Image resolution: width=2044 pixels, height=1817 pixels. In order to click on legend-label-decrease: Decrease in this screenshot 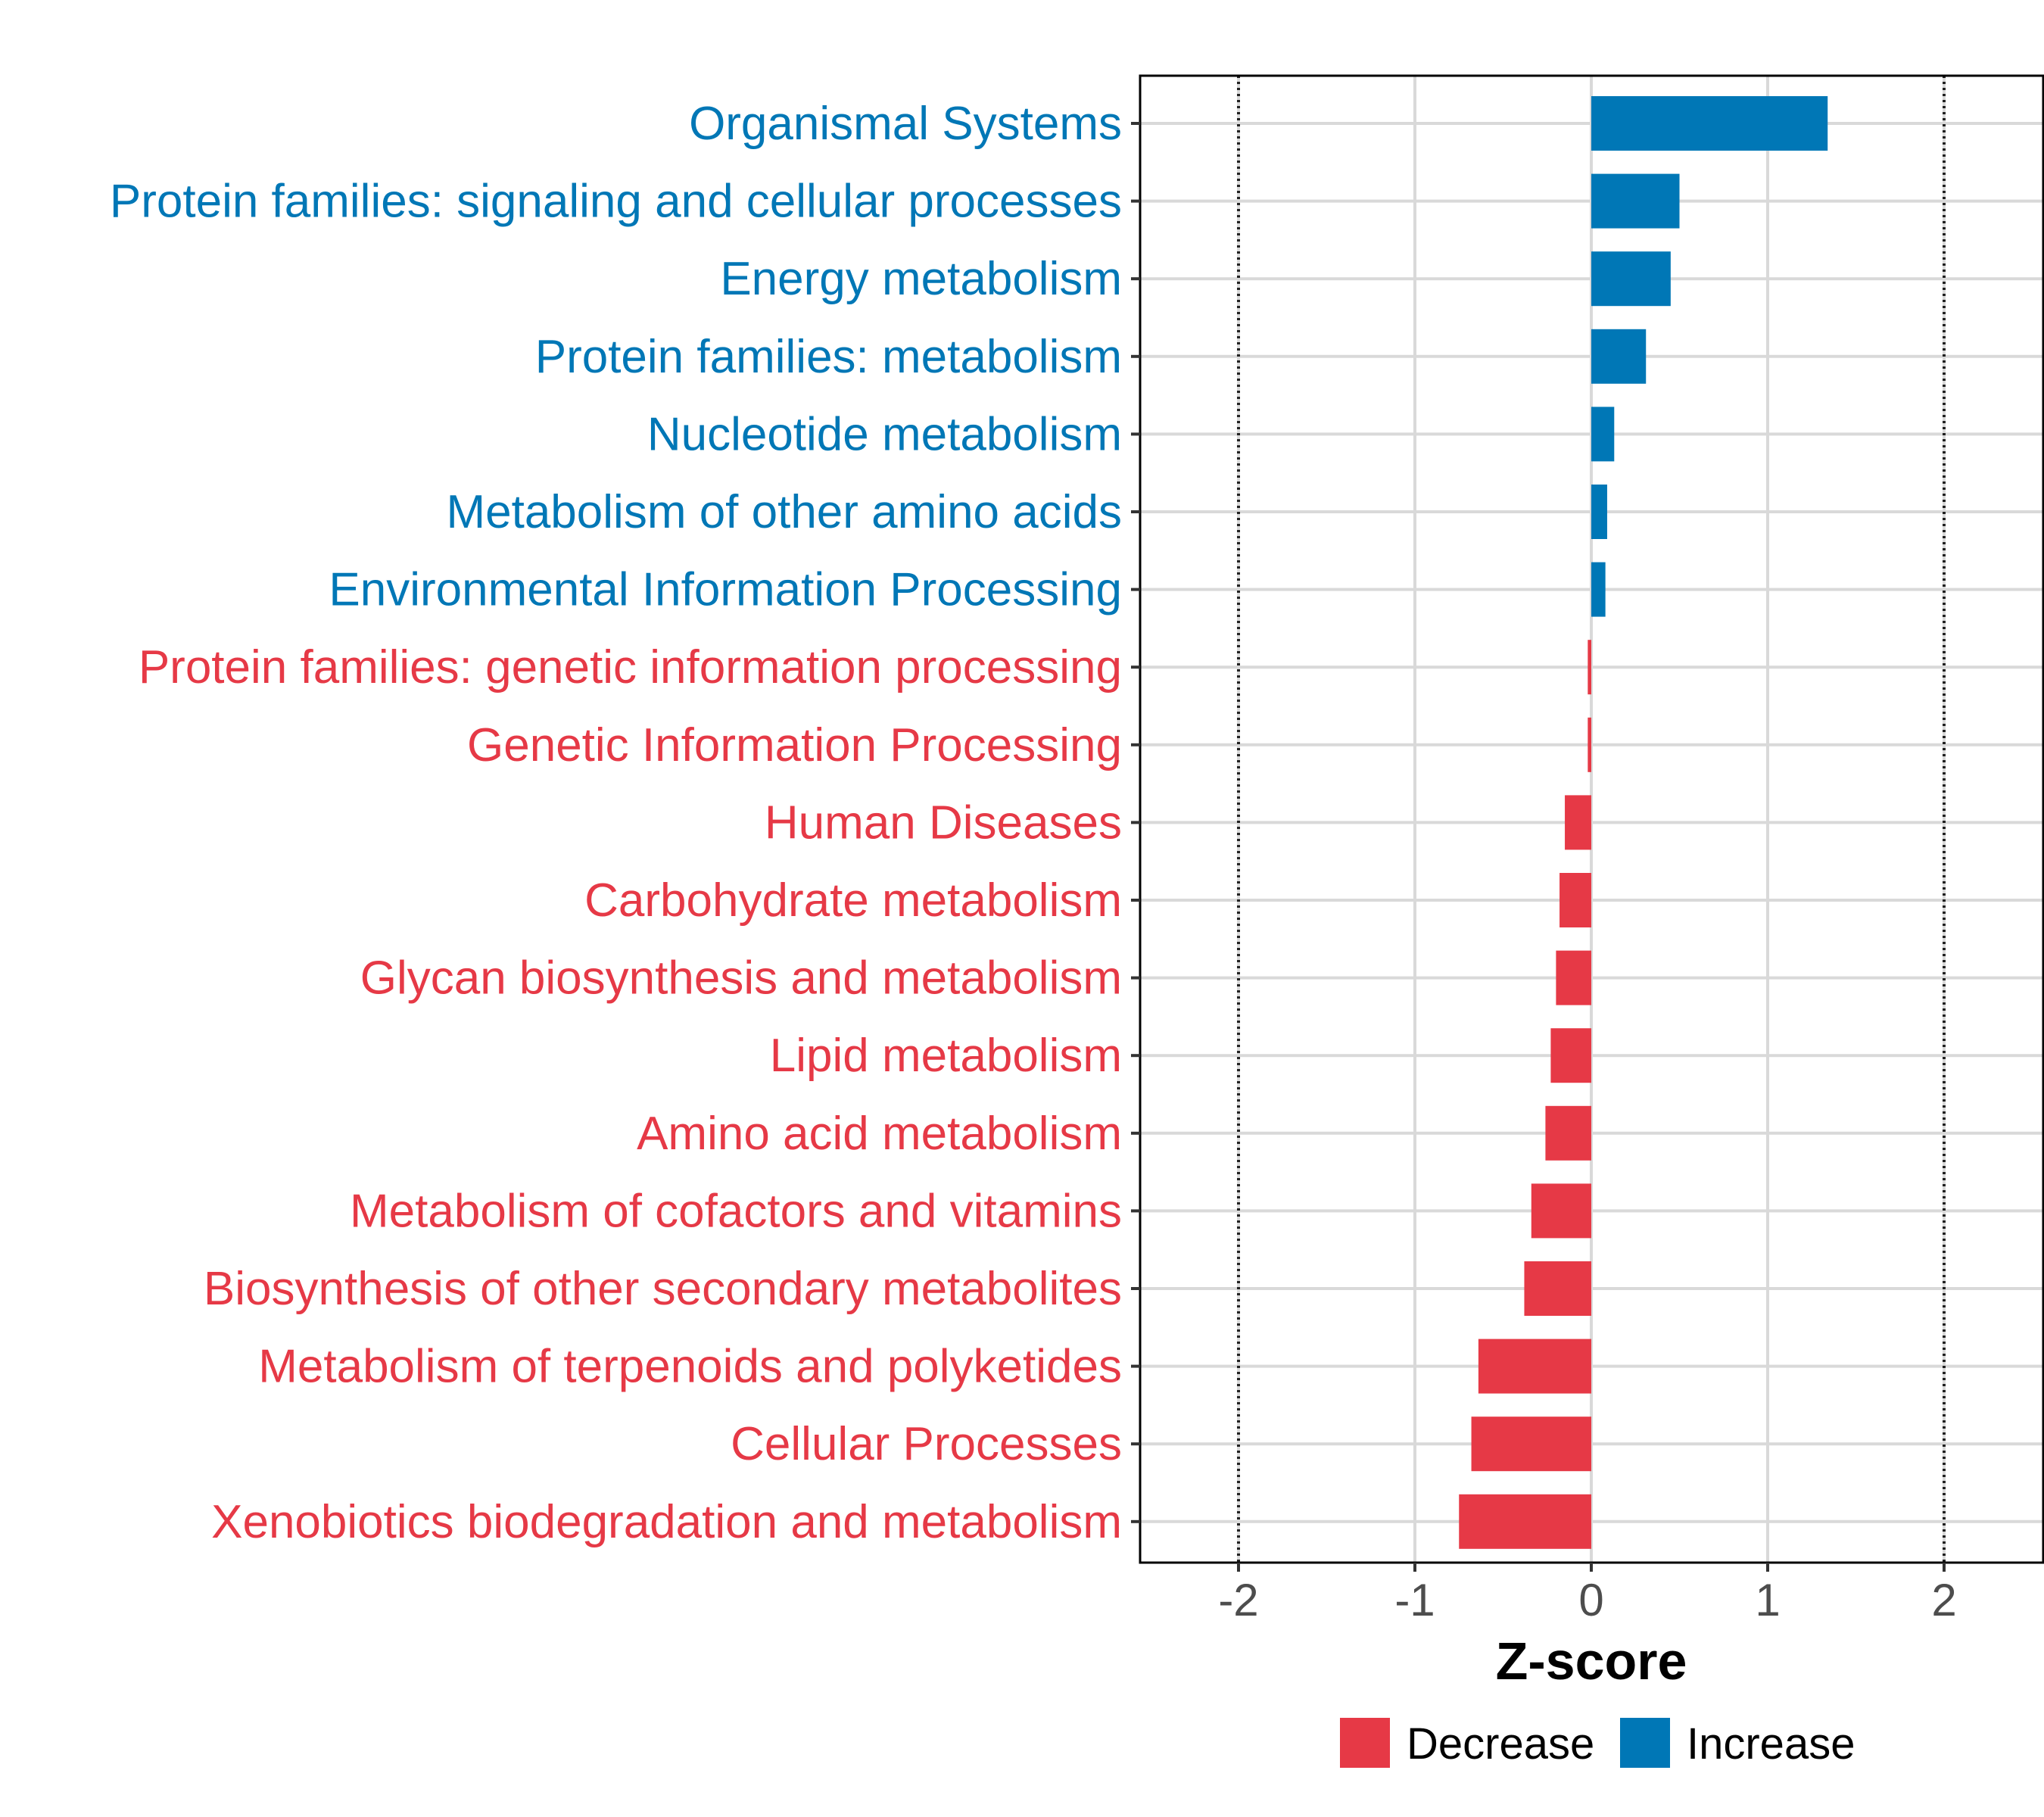, I will do `click(1500, 1744)`.